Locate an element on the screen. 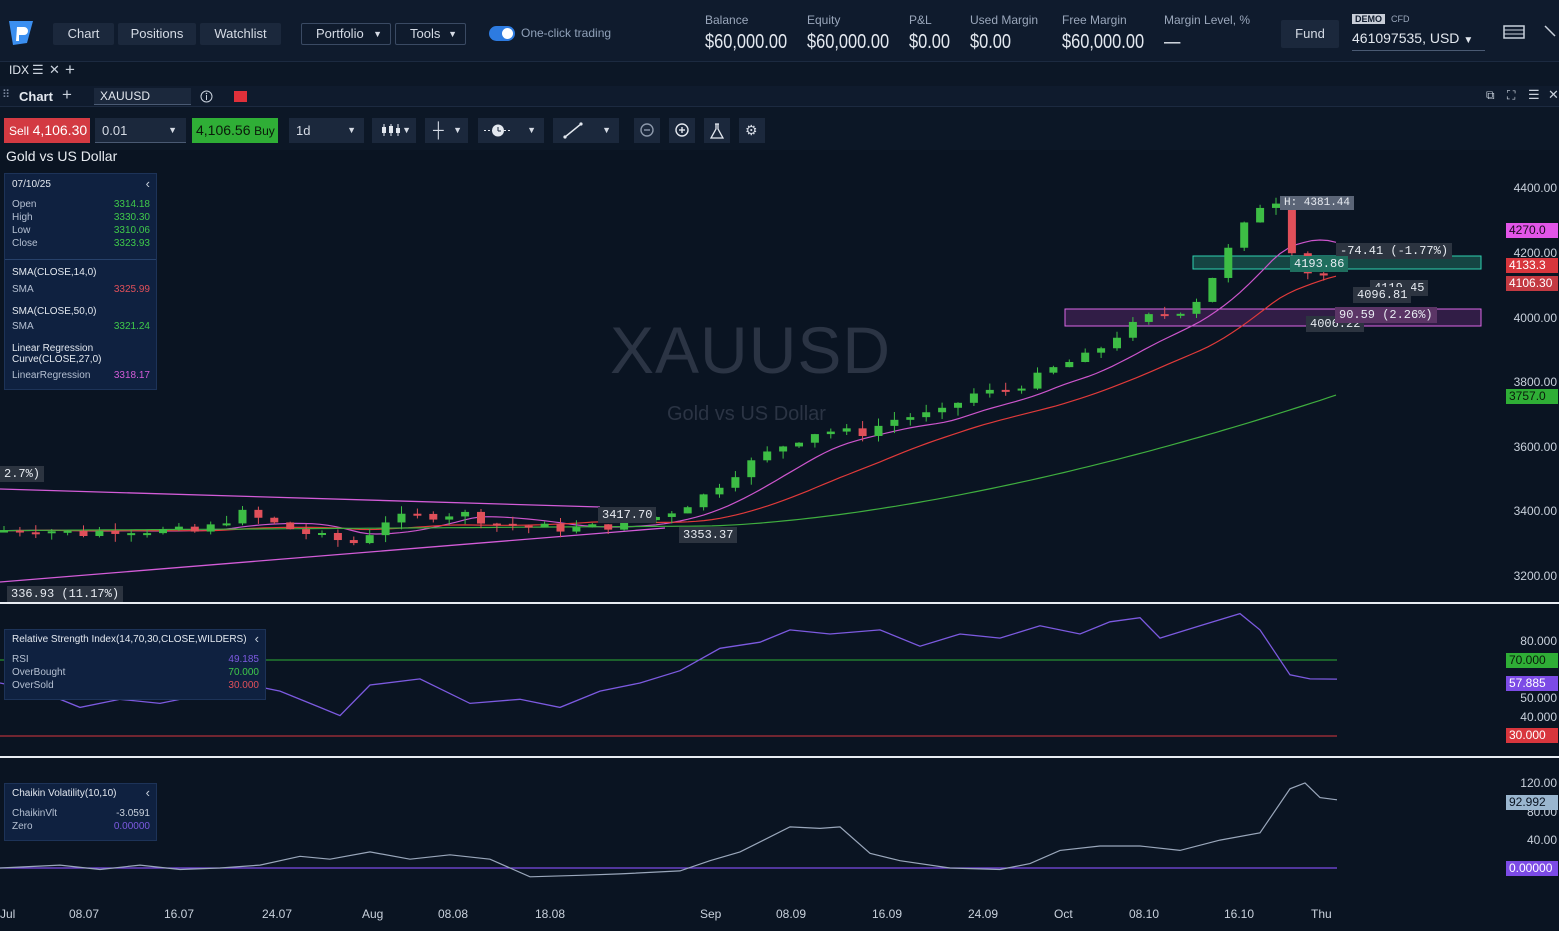 The image size is (1559, 931). quantity-input: 0.01 ▼ is located at coordinates (140, 130).